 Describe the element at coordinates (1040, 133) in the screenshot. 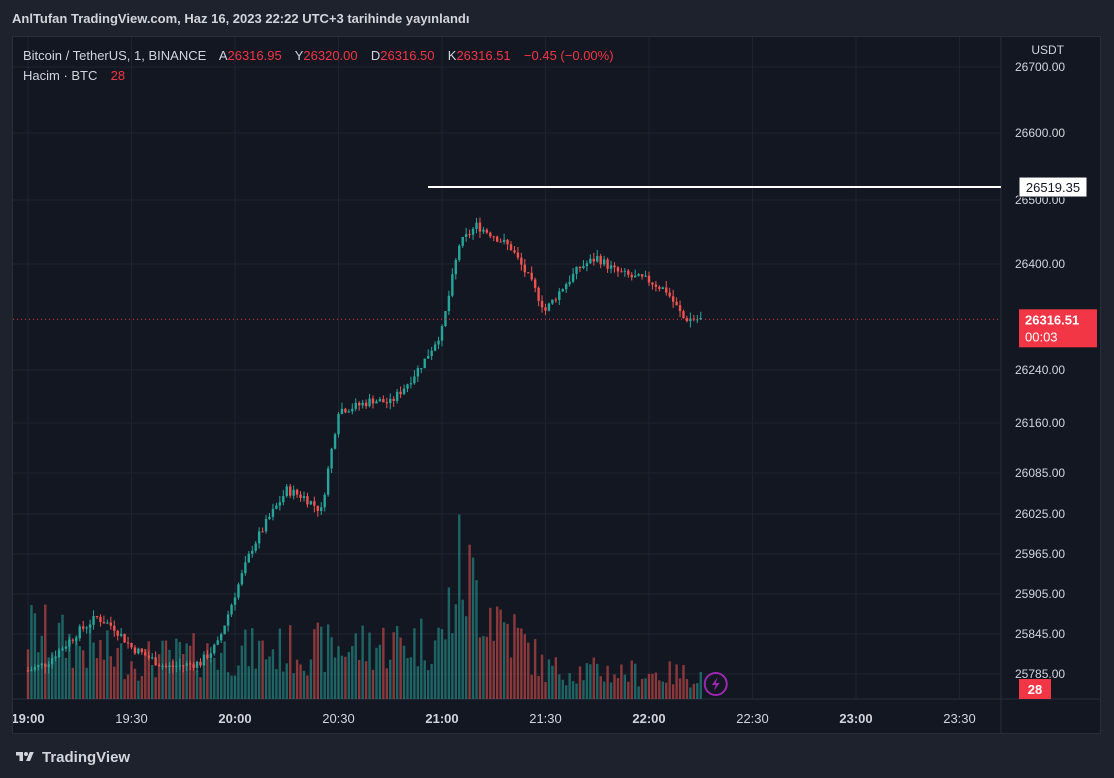

I see `price-tick-label: 26600.00` at that location.